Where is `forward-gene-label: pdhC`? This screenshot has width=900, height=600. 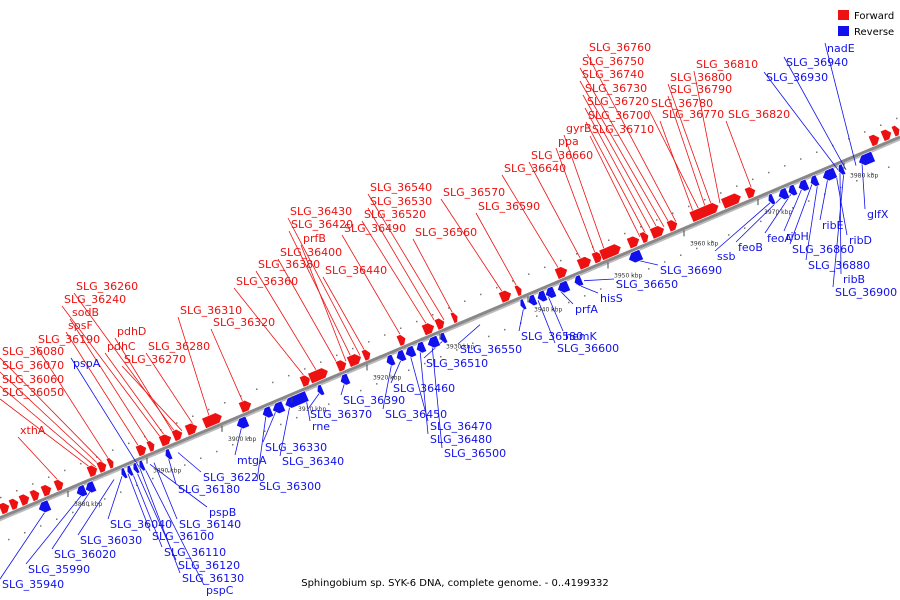
forward-gene-label: pdhC is located at coordinates (121, 346).